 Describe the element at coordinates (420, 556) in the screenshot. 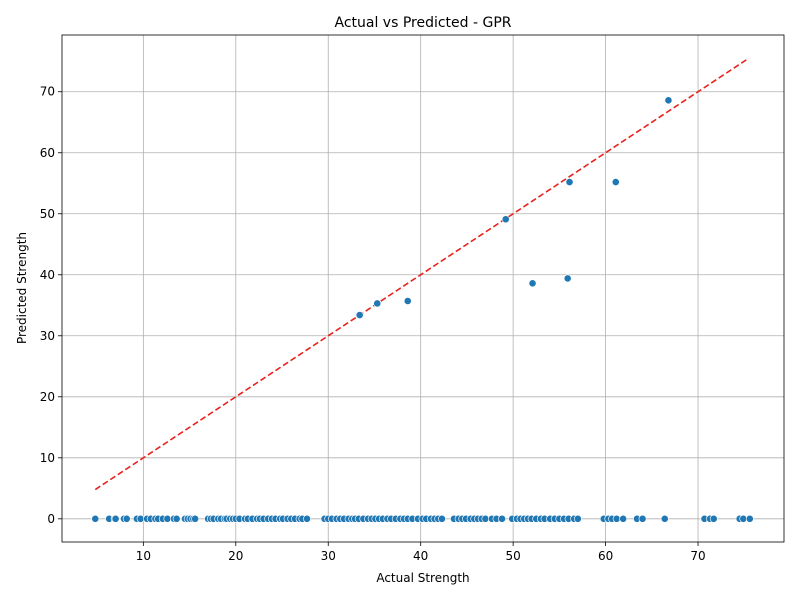

I see `x-tick-label: 40` at that location.